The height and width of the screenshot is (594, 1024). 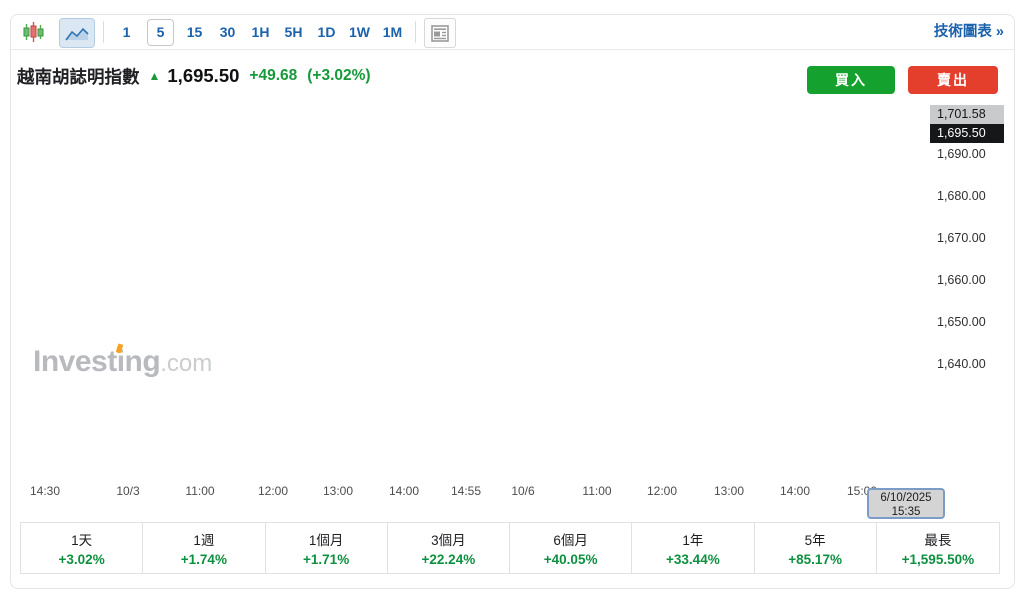 What do you see at coordinates (815, 540) in the screenshot?
I see `performance-period-label: 5年` at bounding box center [815, 540].